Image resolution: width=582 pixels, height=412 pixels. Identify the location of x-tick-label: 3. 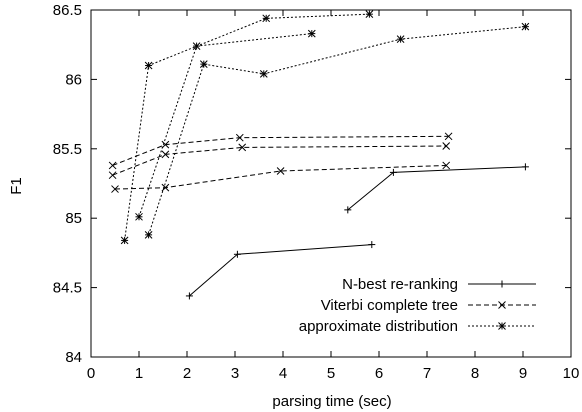
(235, 373).